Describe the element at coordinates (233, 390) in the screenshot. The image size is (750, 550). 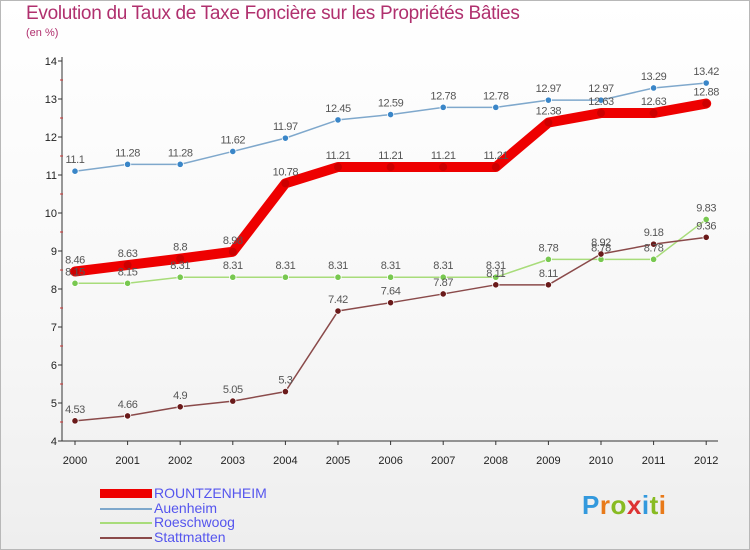
I see `data-label: 5.05` at that location.